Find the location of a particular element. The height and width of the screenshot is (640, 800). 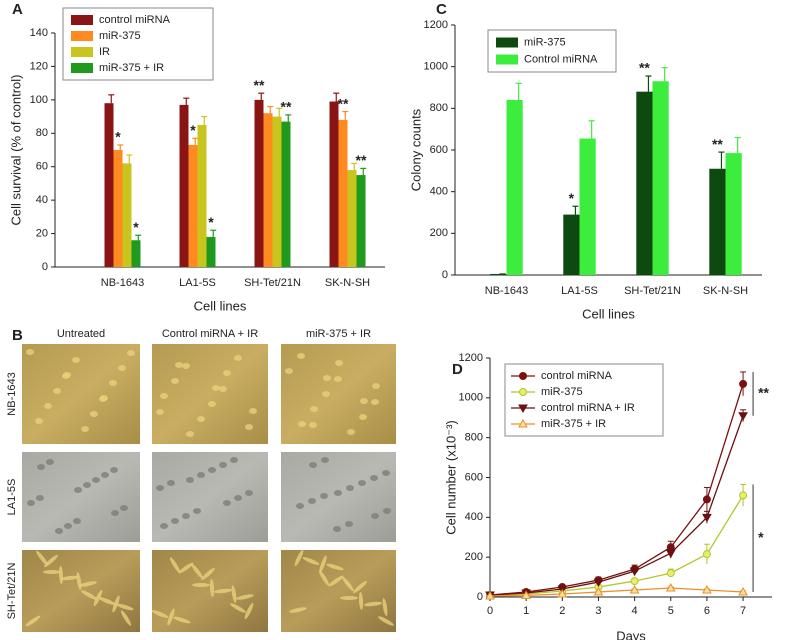

x-tick-label: 2 is located at coordinates (562, 611).